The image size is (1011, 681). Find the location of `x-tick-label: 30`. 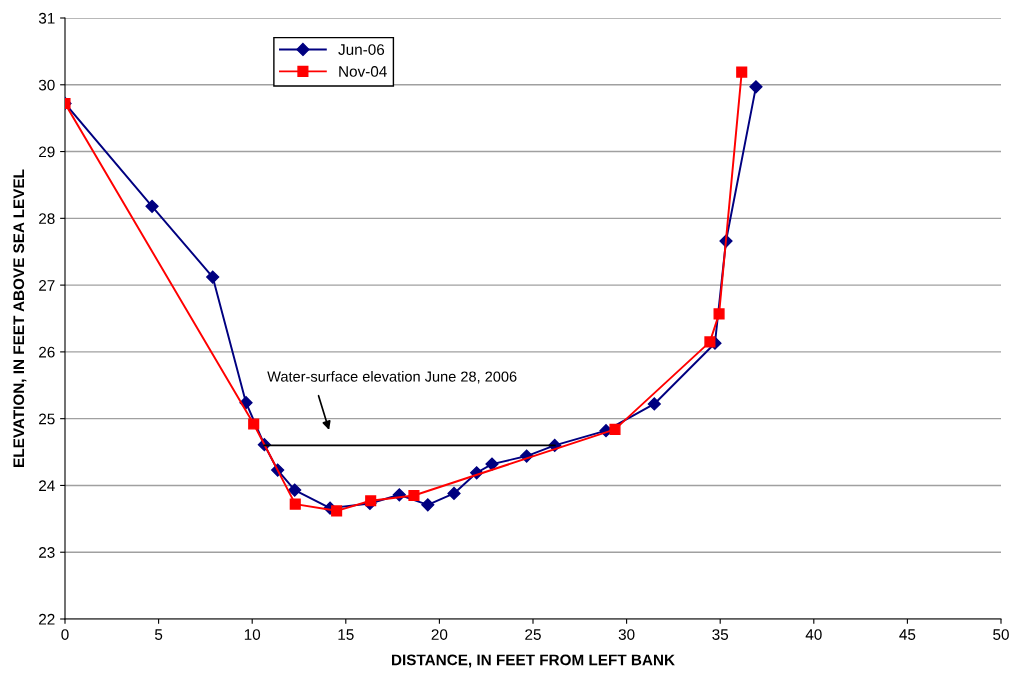

x-tick-label: 30 is located at coordinates (626, 634).